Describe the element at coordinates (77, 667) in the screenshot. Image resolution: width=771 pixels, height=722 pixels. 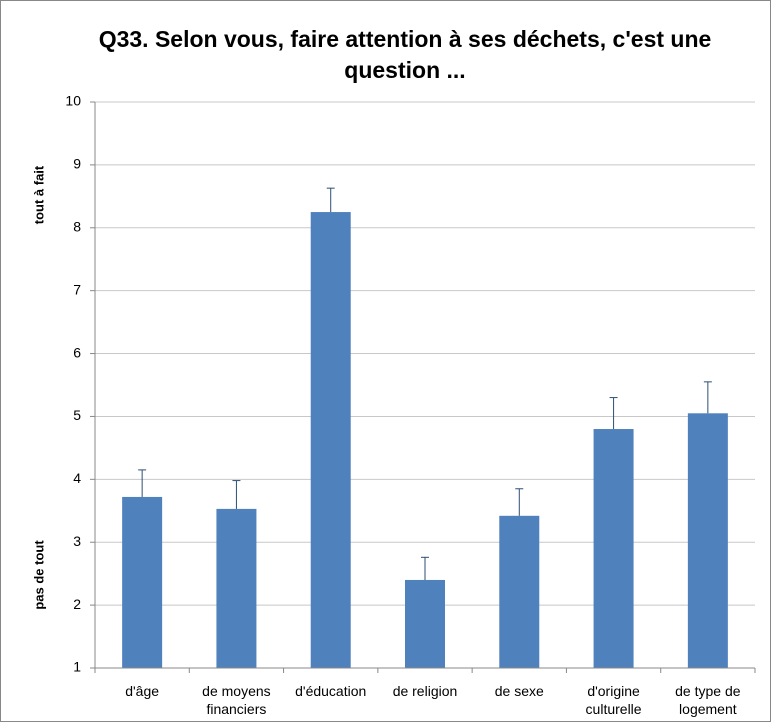
I see `y-tick-label: 1` at that location.